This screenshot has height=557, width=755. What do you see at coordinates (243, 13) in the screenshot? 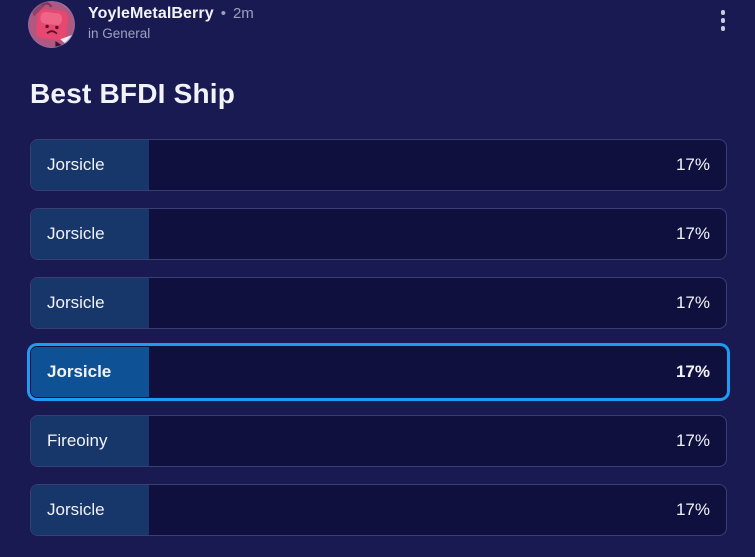
I see `post-timestamp: 2m` at bounding box center [243, 13].